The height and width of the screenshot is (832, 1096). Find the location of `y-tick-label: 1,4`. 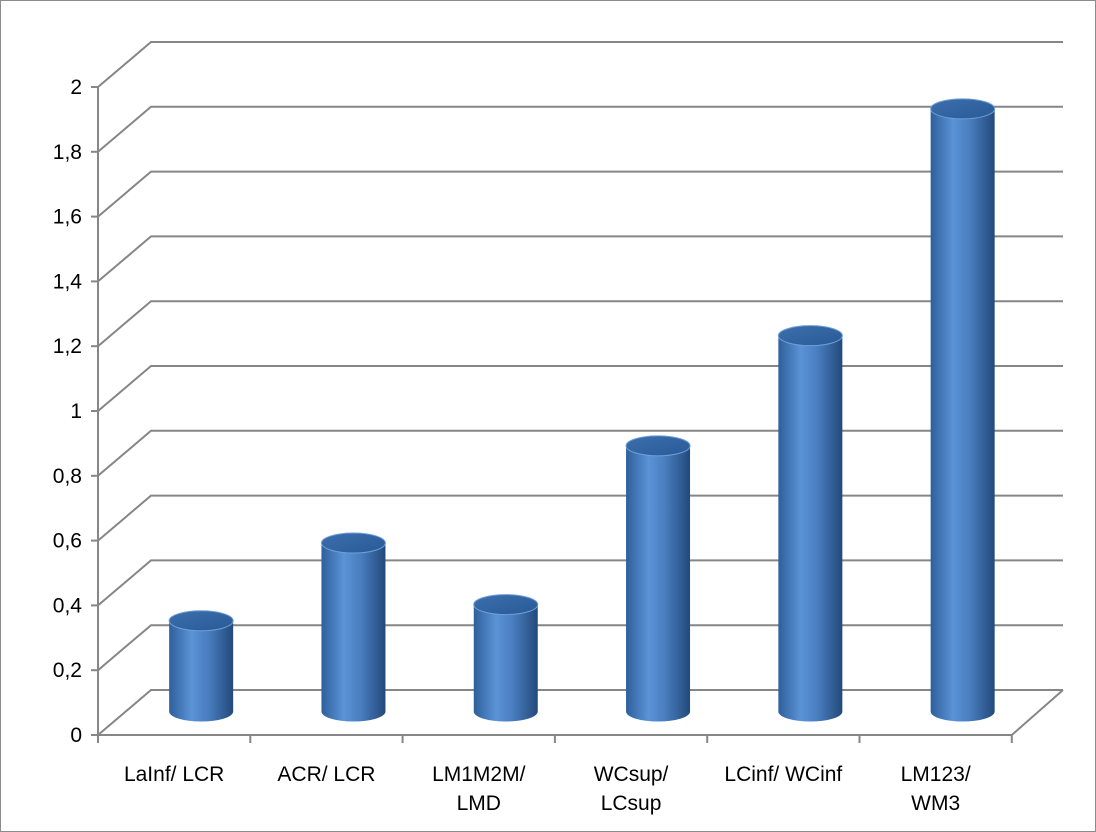

y-tick-label: 1,4 is located at coordinates (68, 281).